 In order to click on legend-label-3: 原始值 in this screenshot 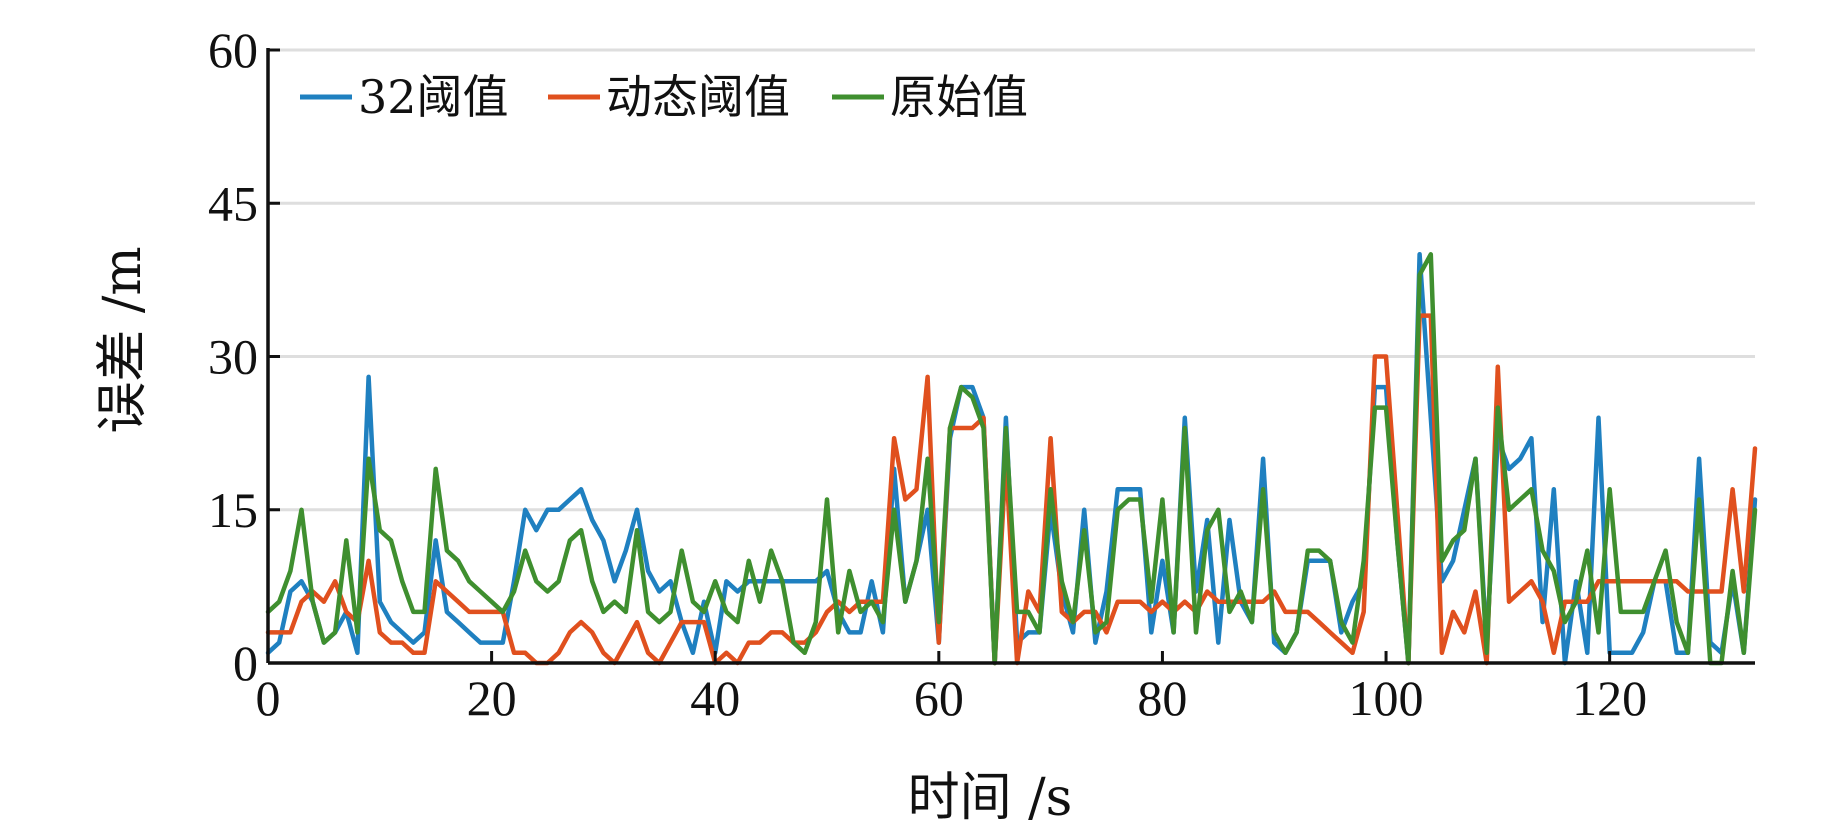, I will do `click(959, 97)`.